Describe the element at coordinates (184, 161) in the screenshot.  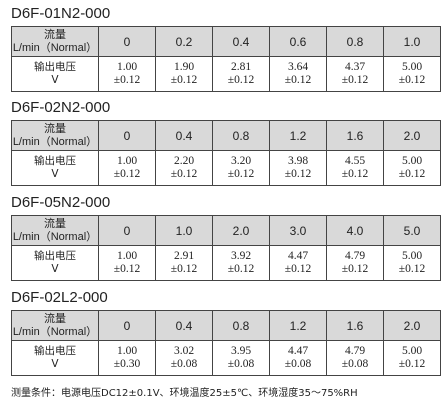
I see `voltage-line: 2.20` at that location.